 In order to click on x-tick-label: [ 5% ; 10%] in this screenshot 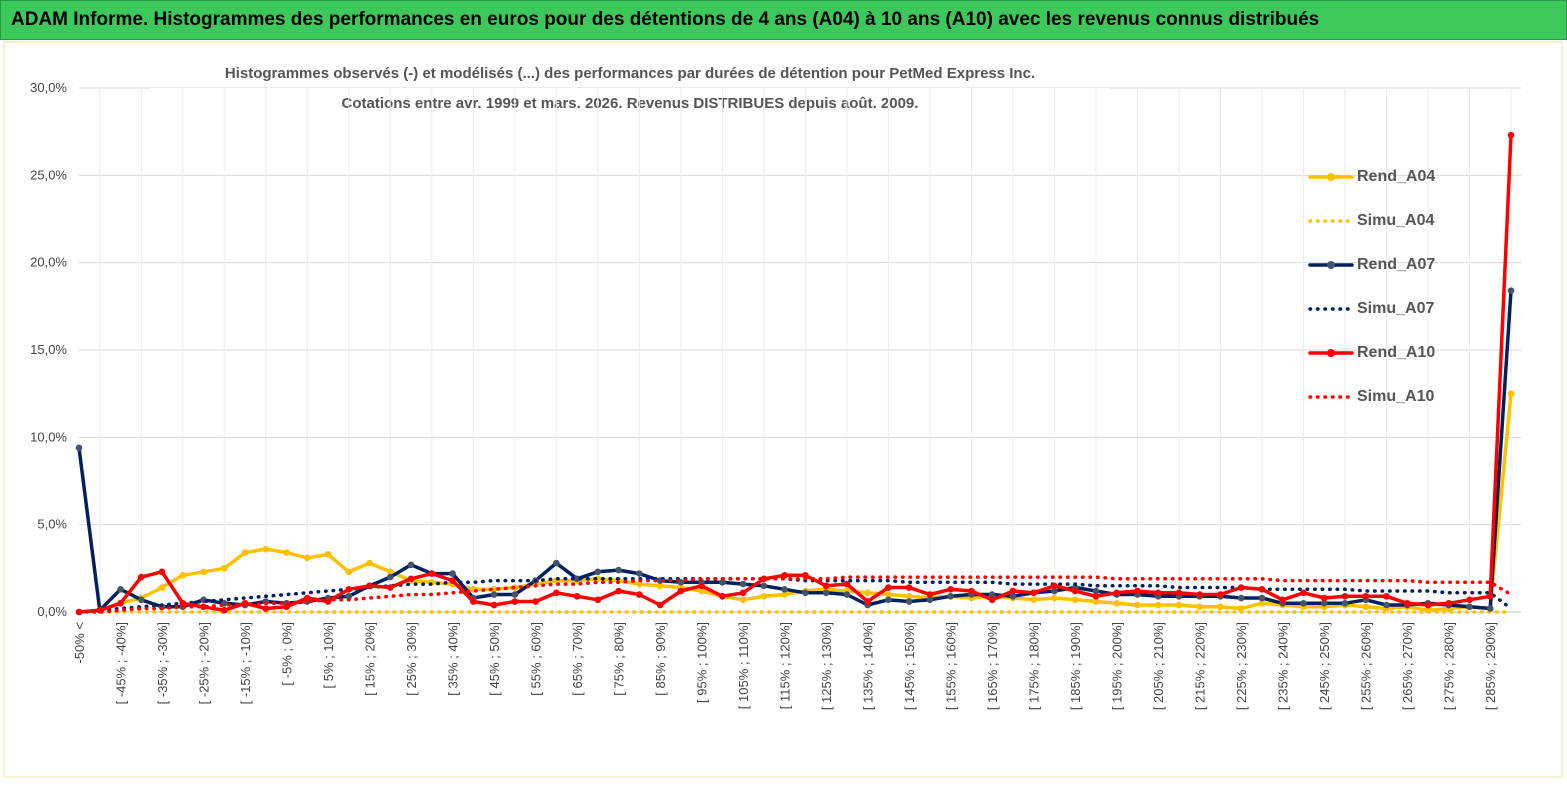, I will do `click(328, 655)`.